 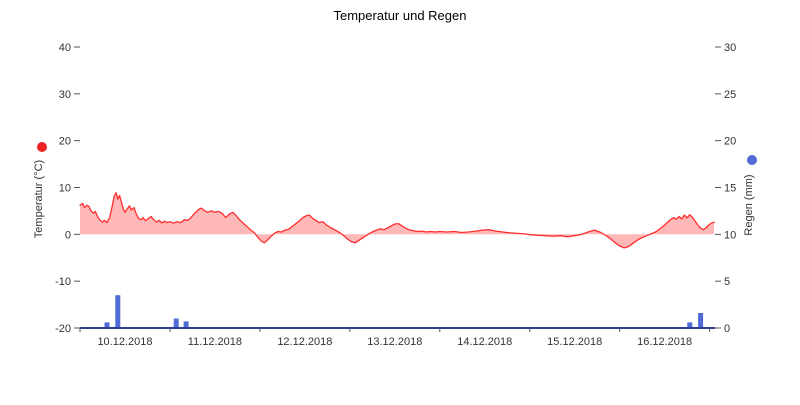 I want to click on y-right-tick-label: 30, so click(x=730, y=48).